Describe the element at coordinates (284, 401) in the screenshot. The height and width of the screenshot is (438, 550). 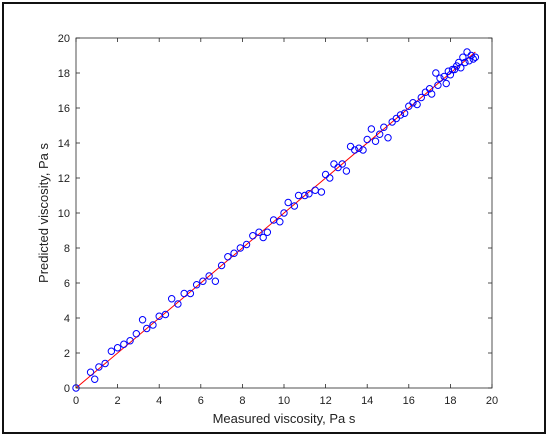
I see `x-tick-label: 10` at that location.